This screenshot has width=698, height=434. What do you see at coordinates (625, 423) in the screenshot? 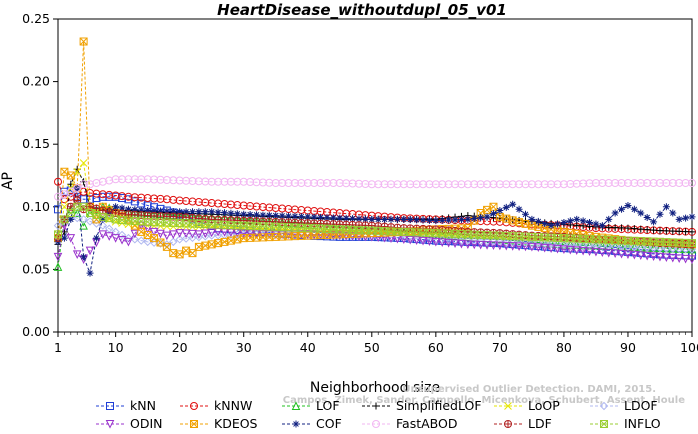
I see `legend-item-inflo: INFLO` at bounding box center [625, 423].